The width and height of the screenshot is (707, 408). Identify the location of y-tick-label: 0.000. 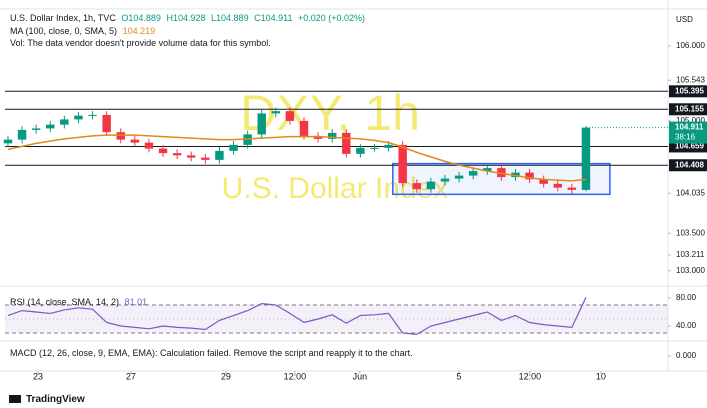
(686, 355).